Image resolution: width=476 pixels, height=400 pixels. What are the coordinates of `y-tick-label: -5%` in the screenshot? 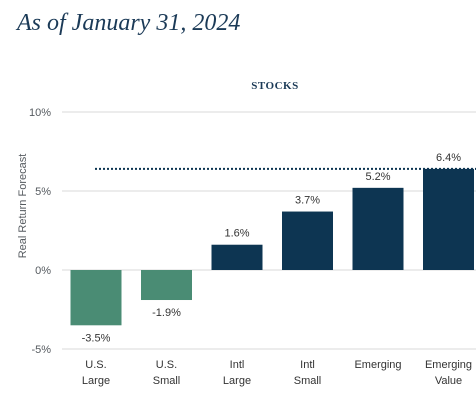 It's located at (41, 350).